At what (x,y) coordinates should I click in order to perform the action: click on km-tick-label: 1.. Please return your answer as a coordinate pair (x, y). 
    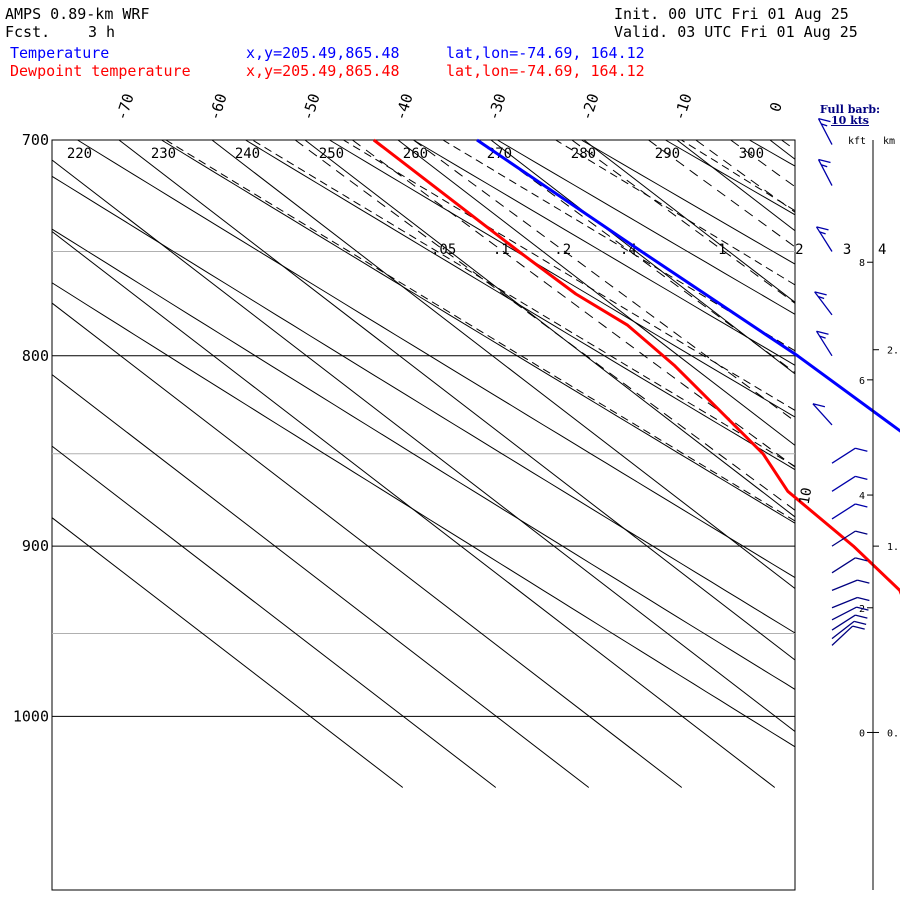
    Looking at the image, I should click on (893, 547).